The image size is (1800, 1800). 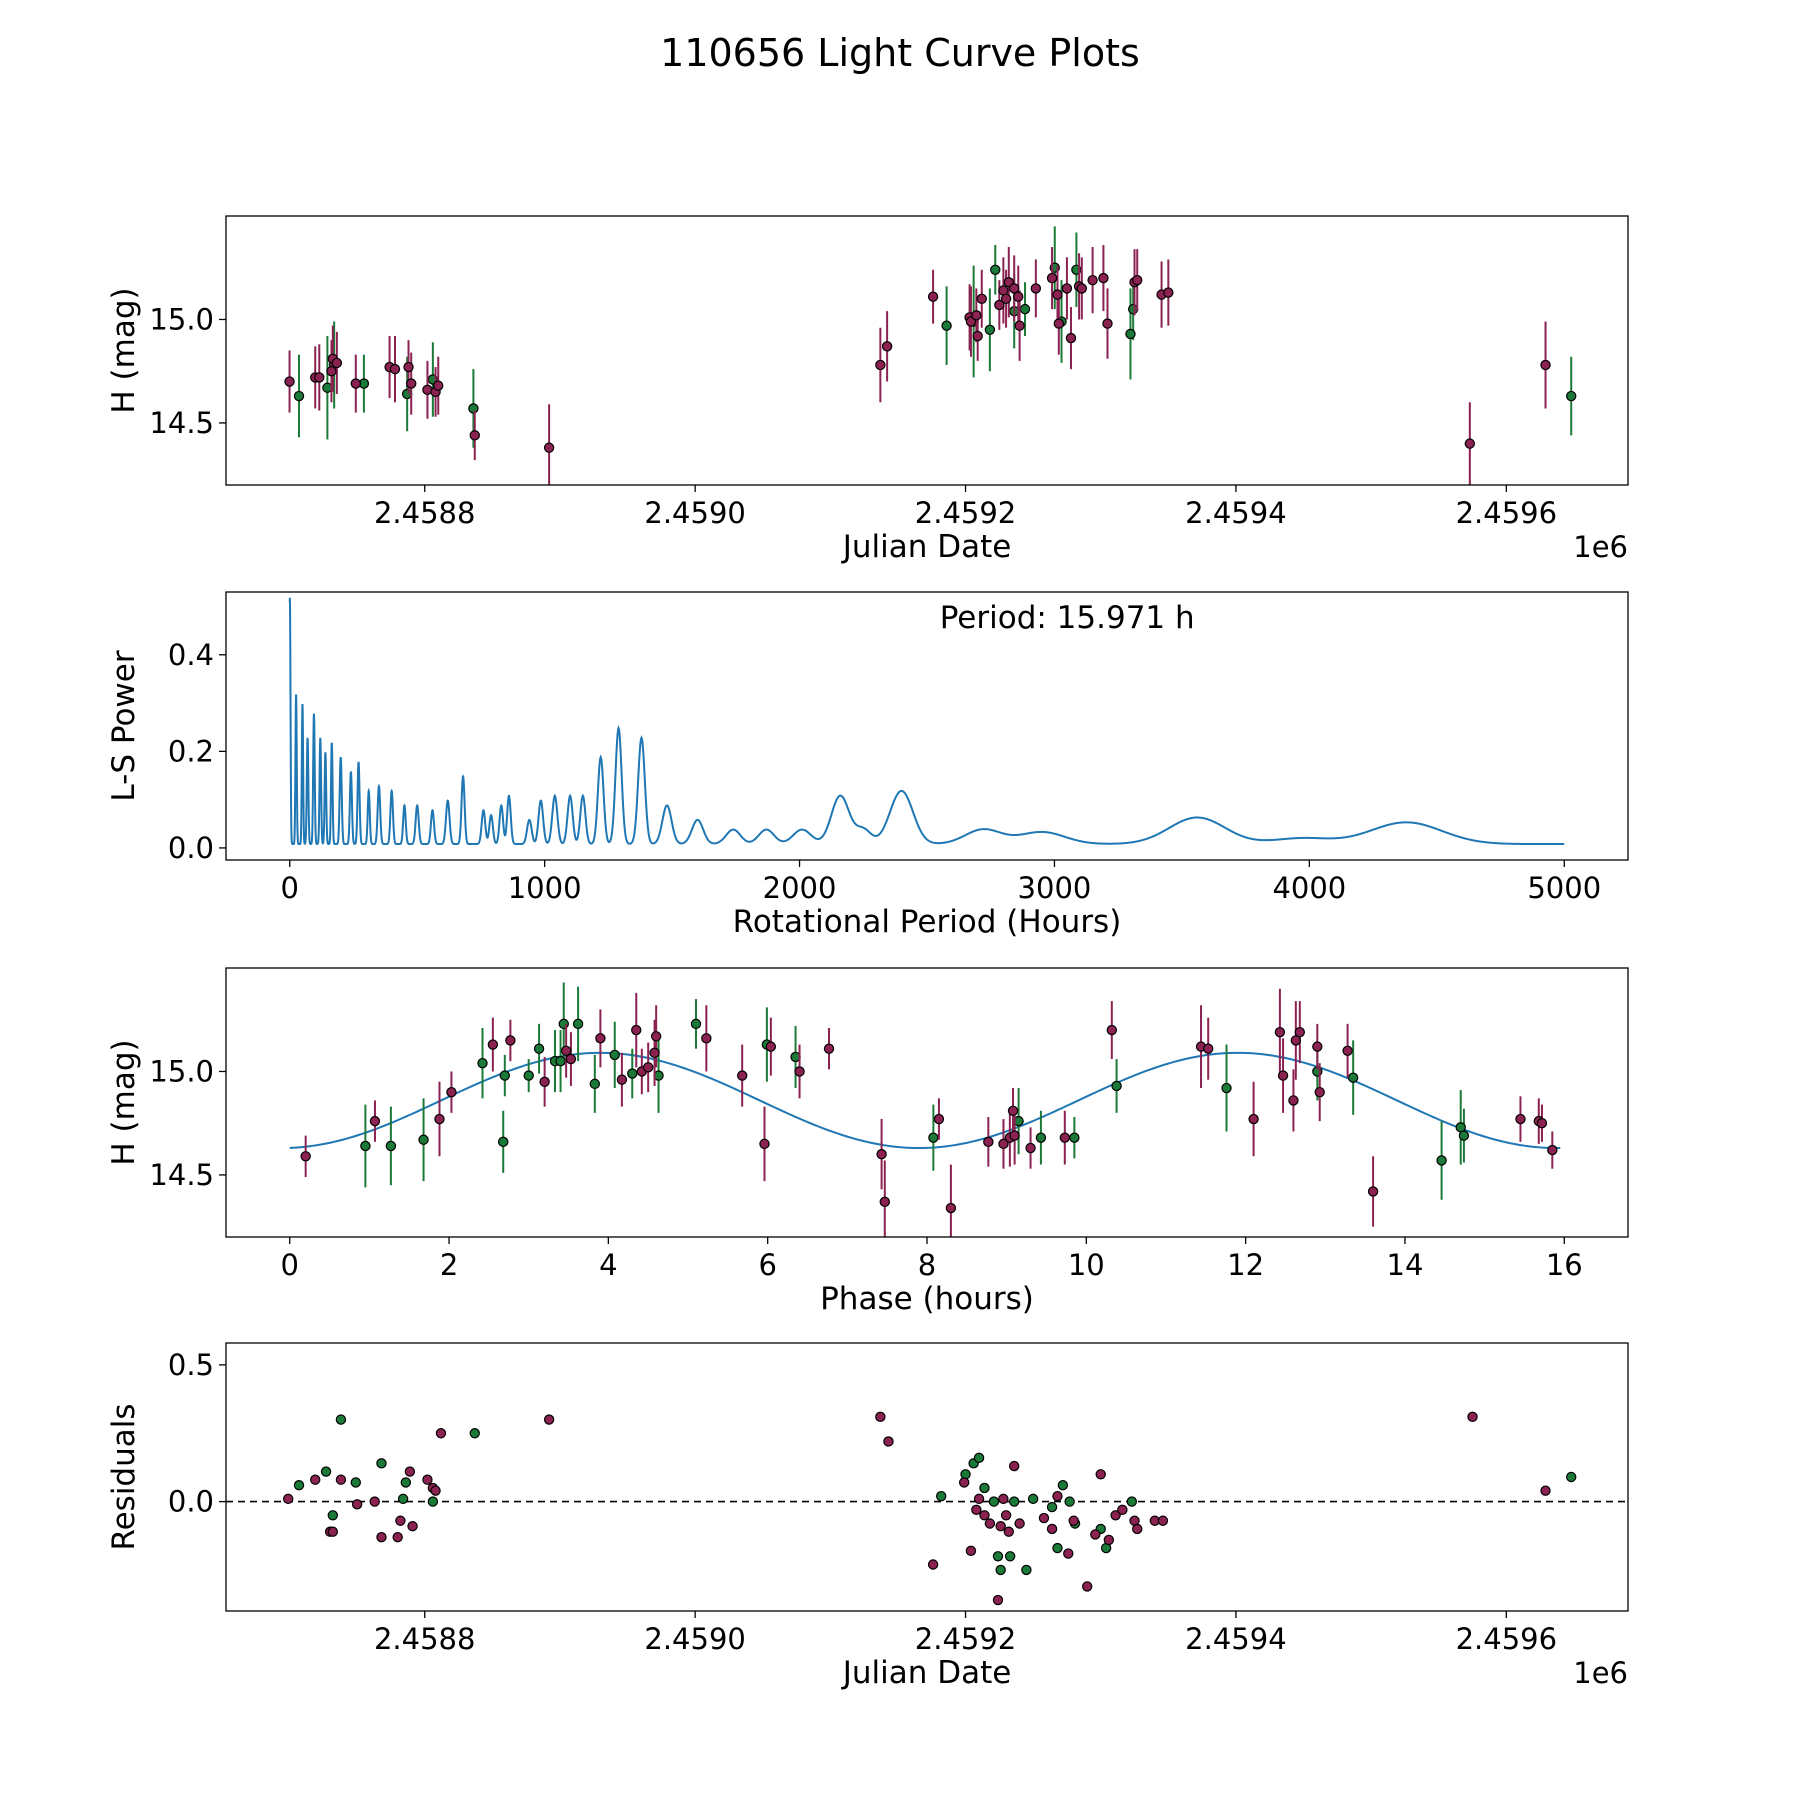 What do you see at coordinates (124, 350) in the screenshot?
I see `y-axis-label: H (mag)` at bounding box center [124, 350].